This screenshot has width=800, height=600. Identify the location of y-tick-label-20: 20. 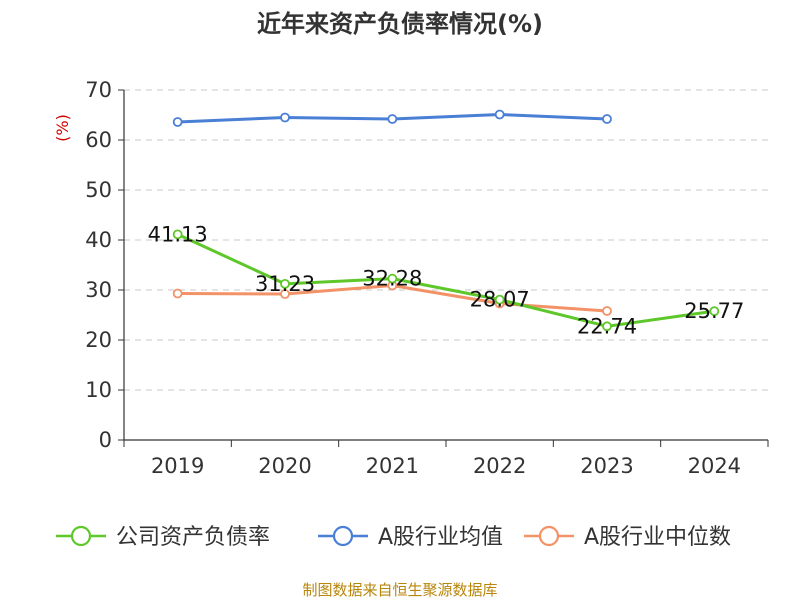
(98, 340).